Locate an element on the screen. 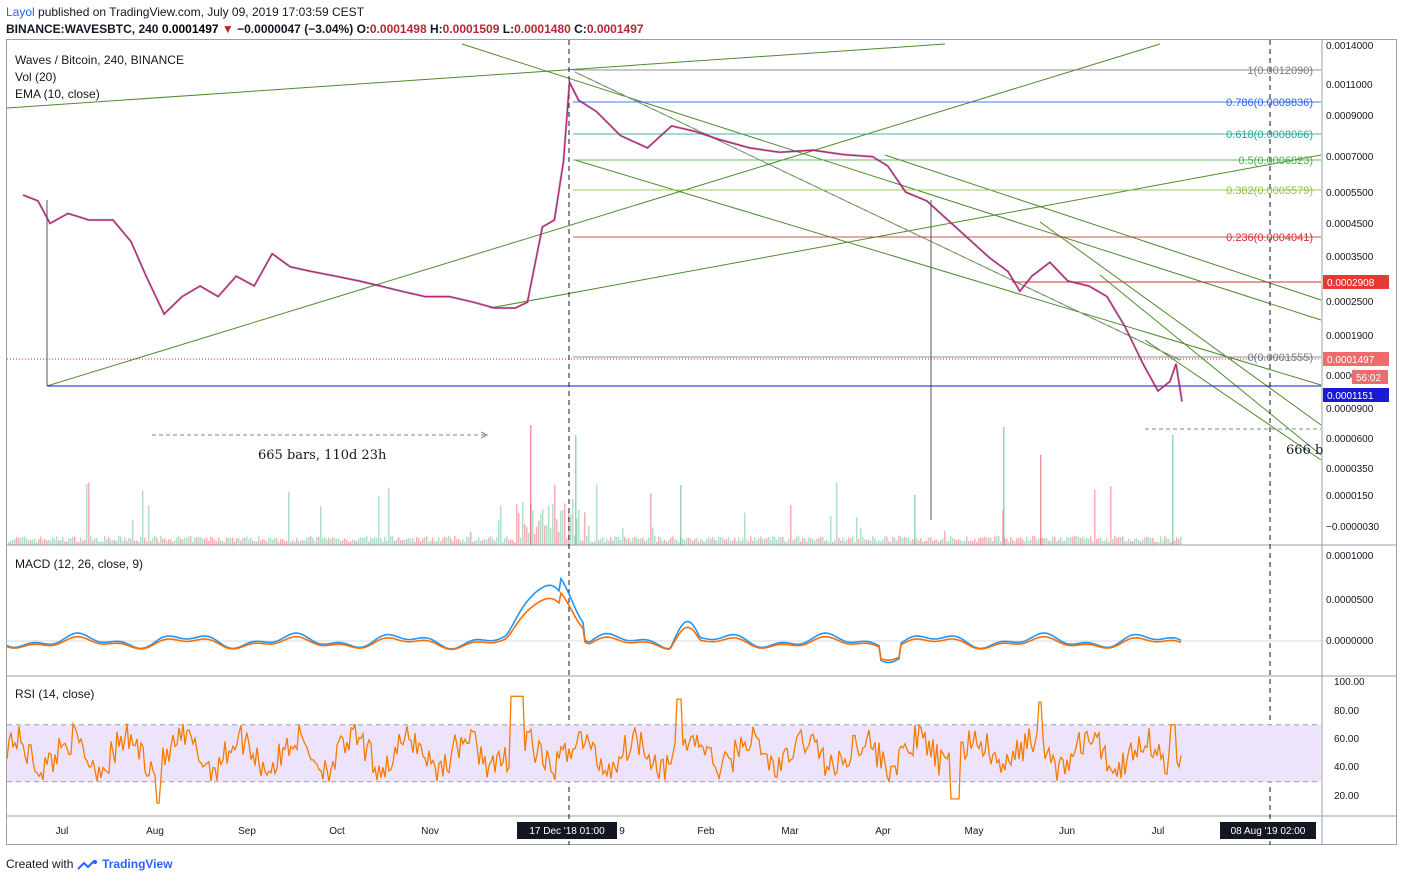  macd-legend: MACD (12, 26, close, 9) is located at coordinates (79, 564).